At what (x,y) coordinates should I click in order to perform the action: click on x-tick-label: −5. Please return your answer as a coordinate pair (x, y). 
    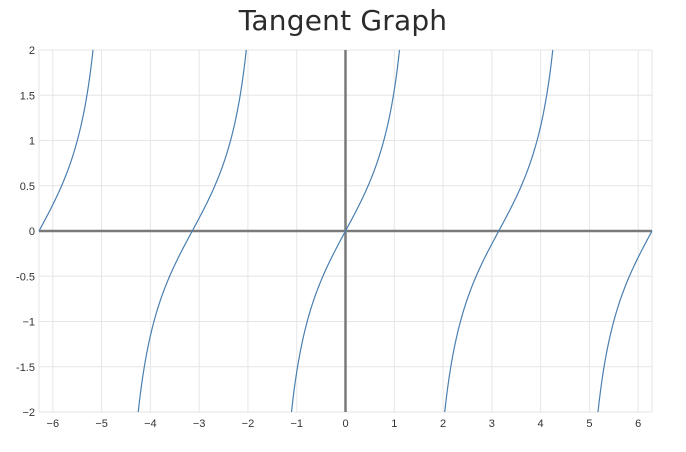
    Looking at the image, I should click on (101, 424).